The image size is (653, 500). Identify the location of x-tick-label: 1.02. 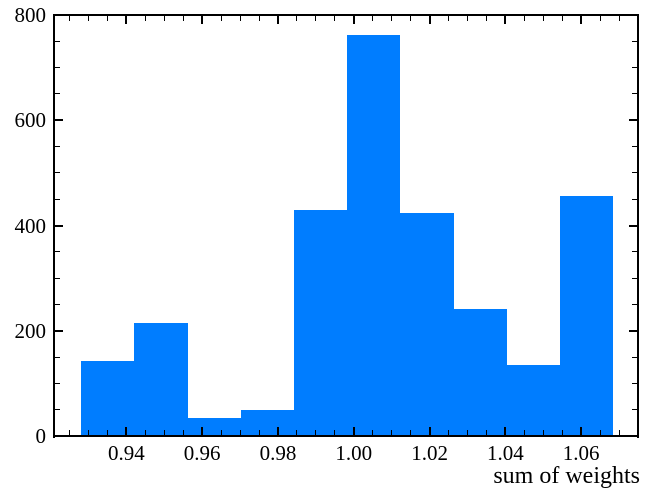
(429, 453).